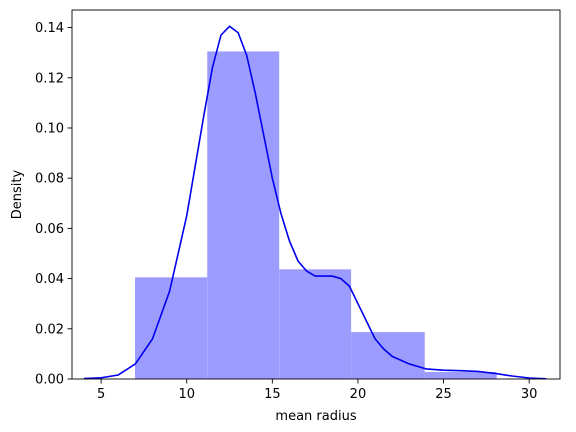 This screenshot has height=432, width=576. What do you see at coordinates (315, 416) in the screenshot?
I see `x-axis-label: mean radius` at bounding box center [315, 416].